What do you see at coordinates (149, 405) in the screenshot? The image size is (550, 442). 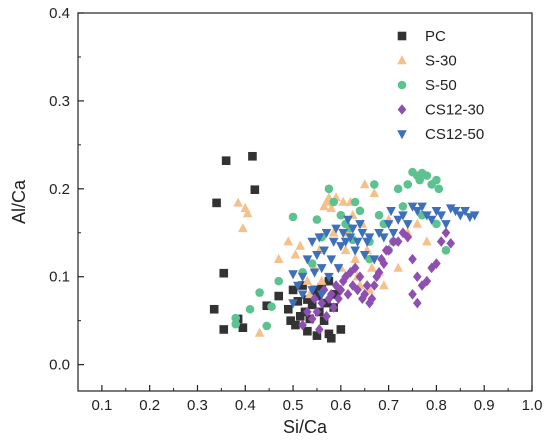 I see `x-tick-label: 0.2` at bounding box center [149, 405].